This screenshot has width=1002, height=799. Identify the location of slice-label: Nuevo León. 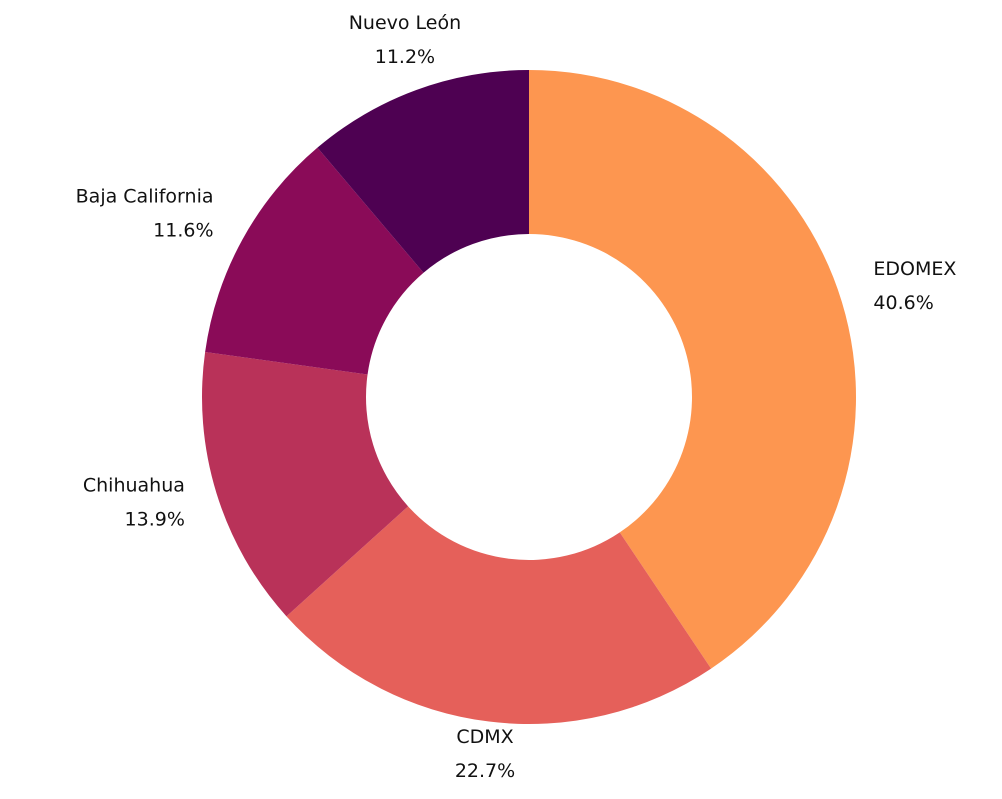
(405, 23).